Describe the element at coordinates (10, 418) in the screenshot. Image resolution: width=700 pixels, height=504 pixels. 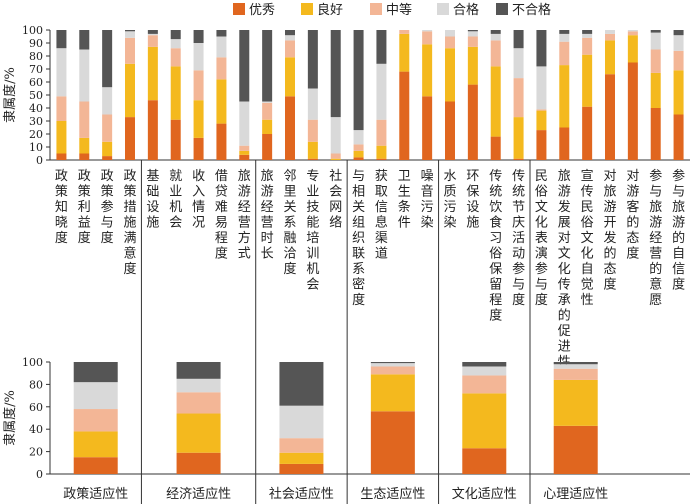
I see `y-axis-title: 隶属度/%` at that location.